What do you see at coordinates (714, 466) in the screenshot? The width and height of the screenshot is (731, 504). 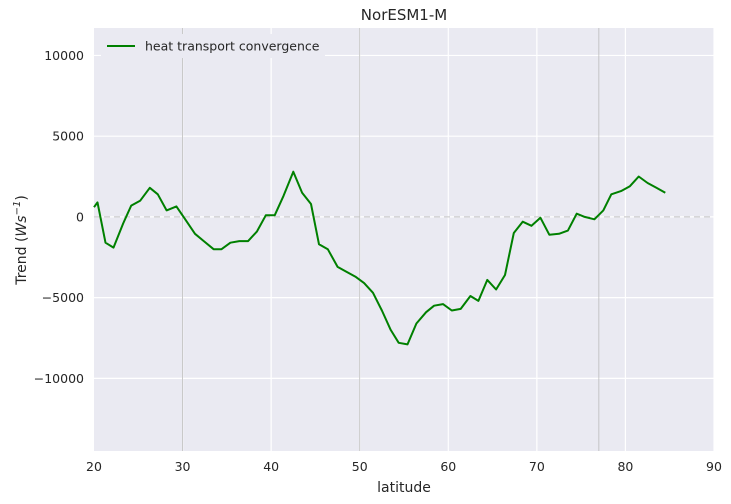 I see `x-tick-label-90: 90` at bounding box center [714, 466].